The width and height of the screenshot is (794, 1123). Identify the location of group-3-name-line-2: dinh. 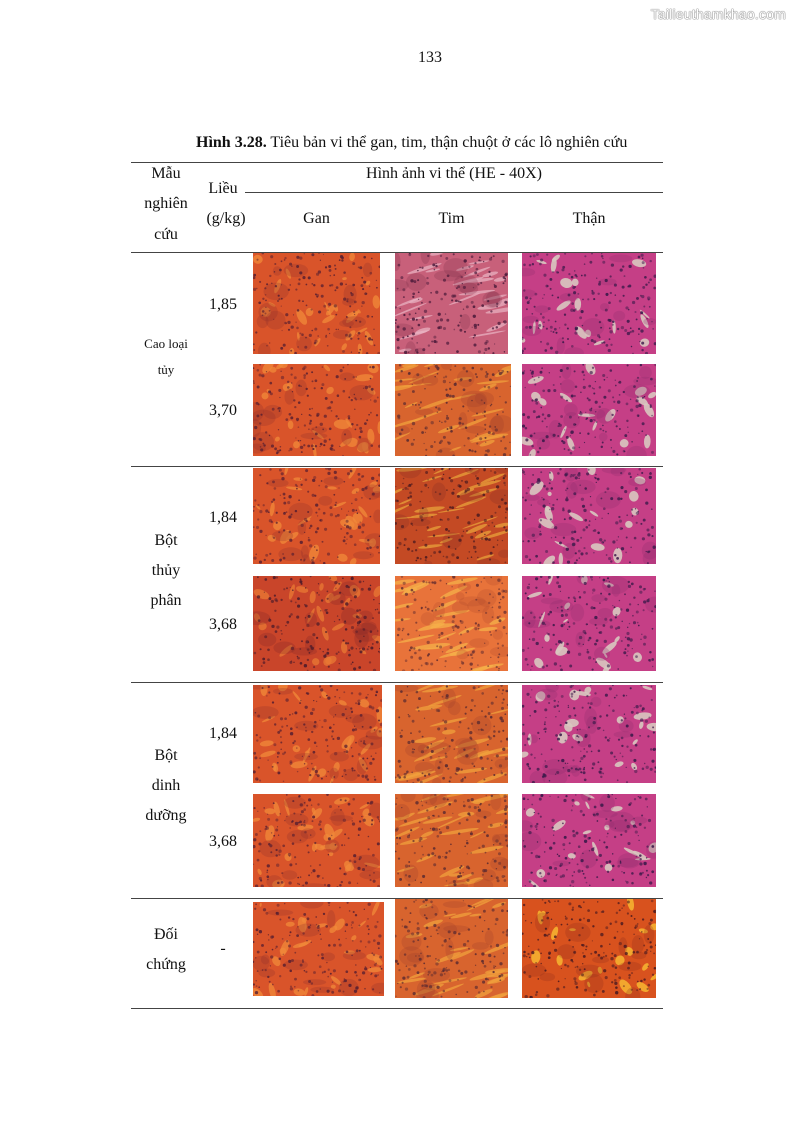
(166, 785).